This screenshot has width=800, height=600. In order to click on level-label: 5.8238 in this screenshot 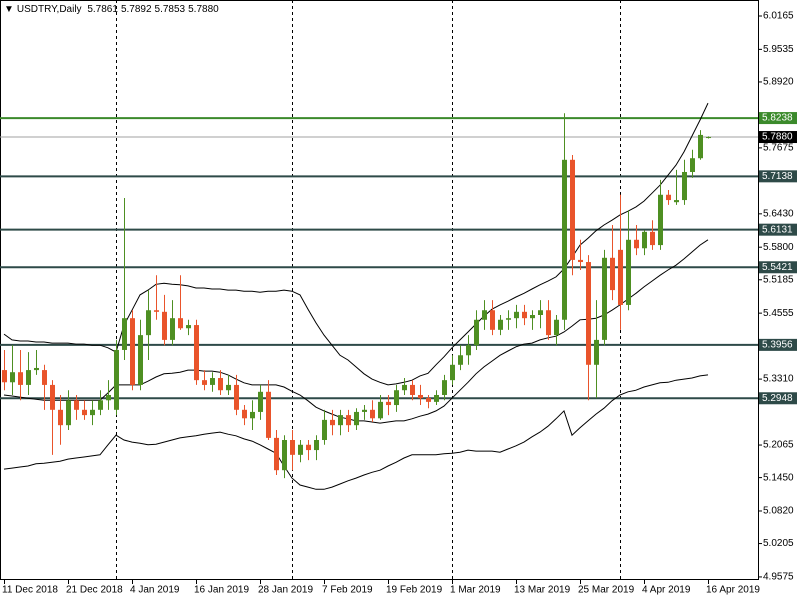, I will do `click(777, 118)`.